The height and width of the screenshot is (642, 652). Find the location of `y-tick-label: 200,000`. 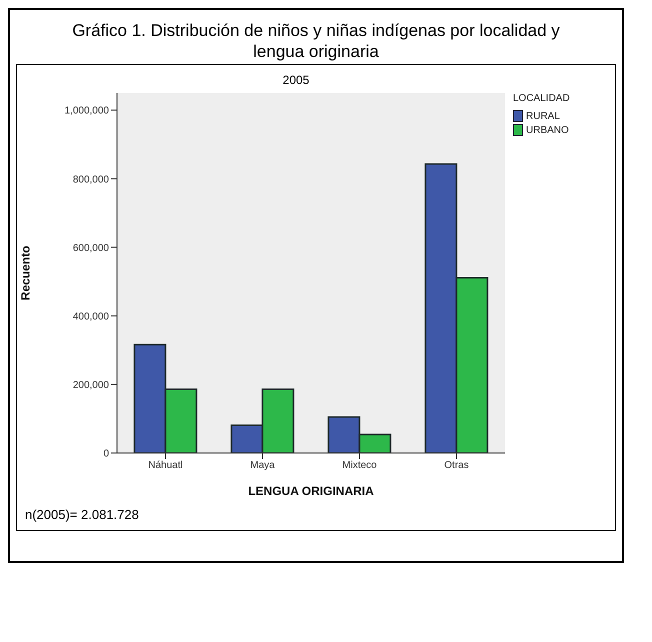

y-tick-label: 200,000 is located at coordinates (91, 385).